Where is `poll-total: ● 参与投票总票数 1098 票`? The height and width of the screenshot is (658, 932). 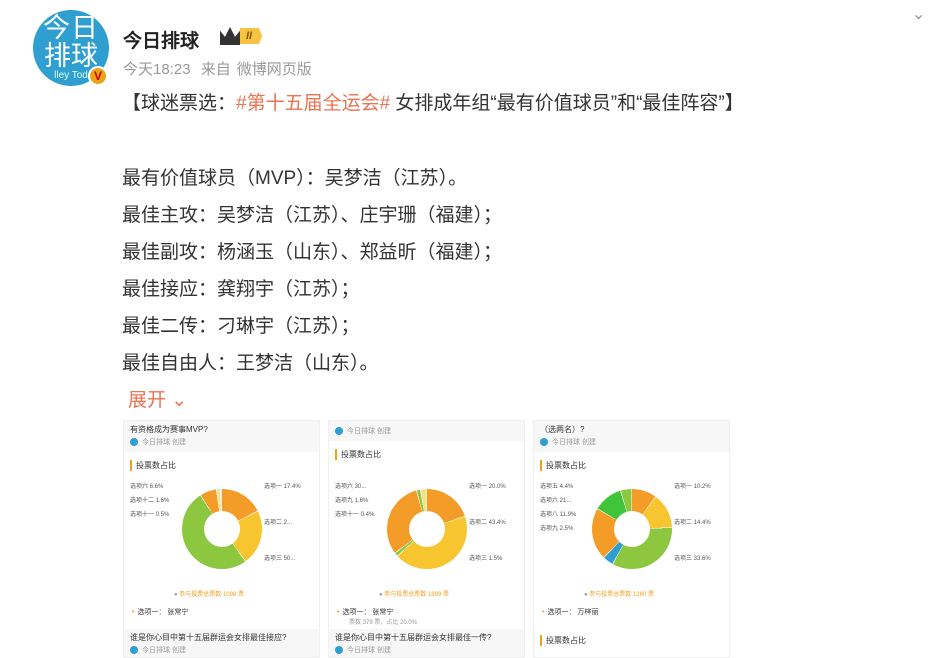 poll-total: ● 参与投票总票数 1098 票 is located at coordinates (209, 595).